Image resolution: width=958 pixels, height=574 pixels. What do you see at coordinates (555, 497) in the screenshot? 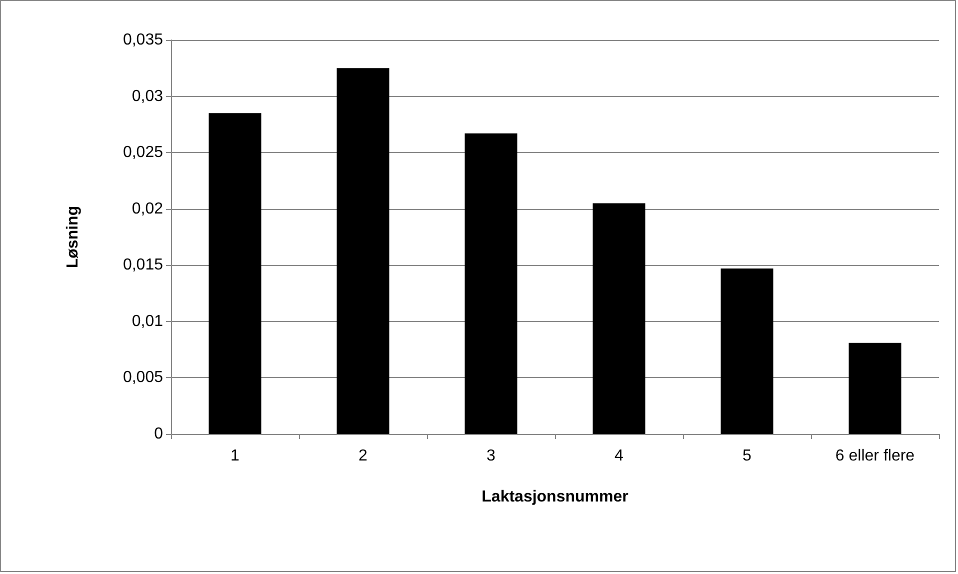
I see `x-axis-title: Laktasjonsnummer` at bounding box center [555, 497].